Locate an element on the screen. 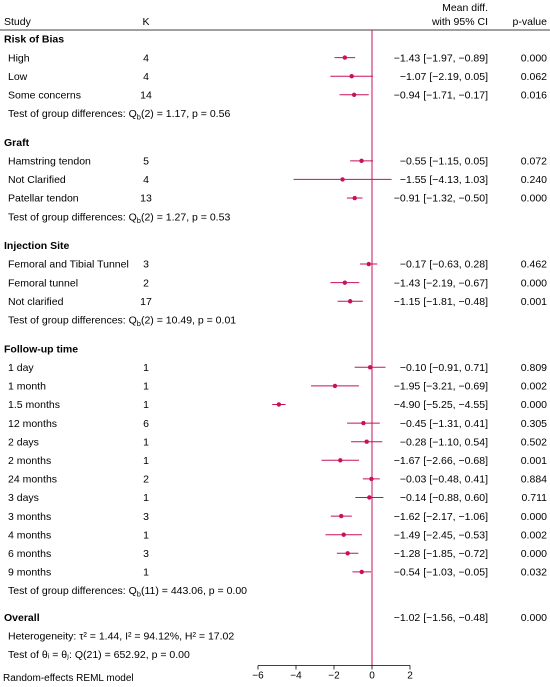 This screenshot has width=550, height=687. row-p-value: 0.002 is located at coordinates (534, 535).